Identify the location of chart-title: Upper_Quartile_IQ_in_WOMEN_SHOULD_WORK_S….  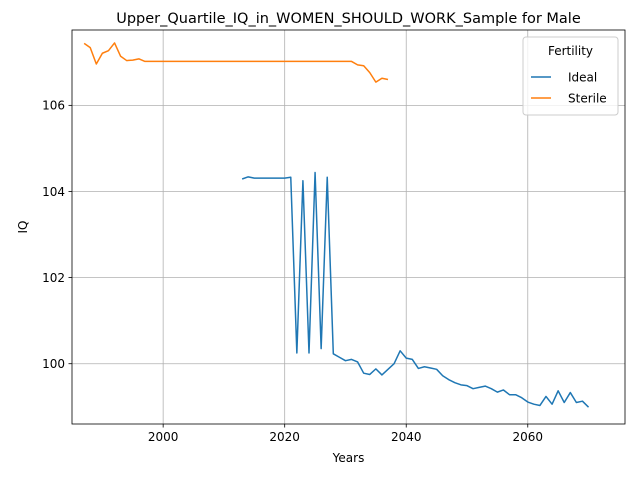
(348, 19).